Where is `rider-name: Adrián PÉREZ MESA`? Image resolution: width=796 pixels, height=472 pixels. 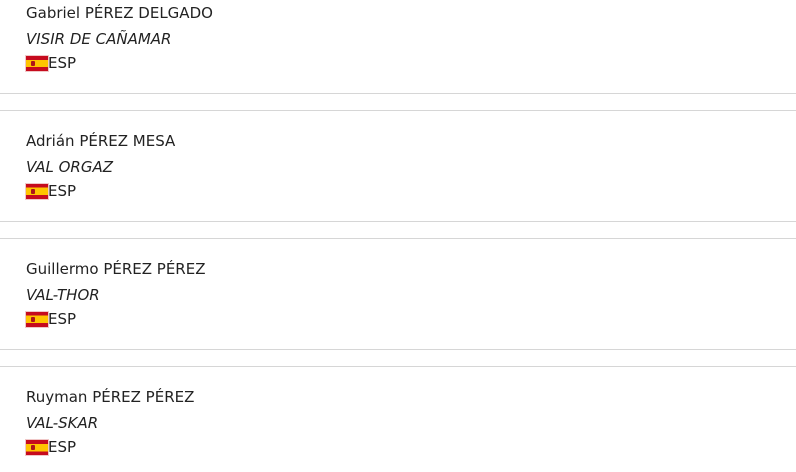
rider-name: Adrián PÉREZ MESA is located at coordinates (101, 141).